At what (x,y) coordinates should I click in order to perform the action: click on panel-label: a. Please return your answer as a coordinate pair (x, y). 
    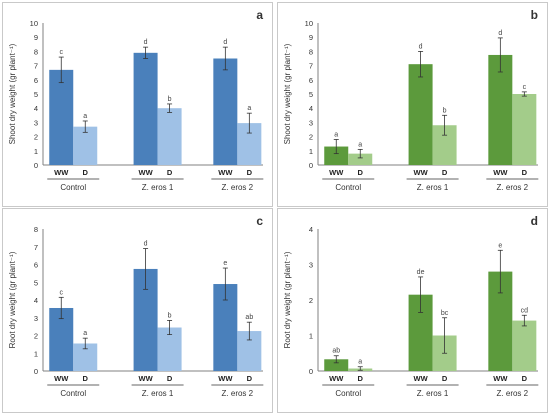
    Looking at the image, I should click on (259, 15).